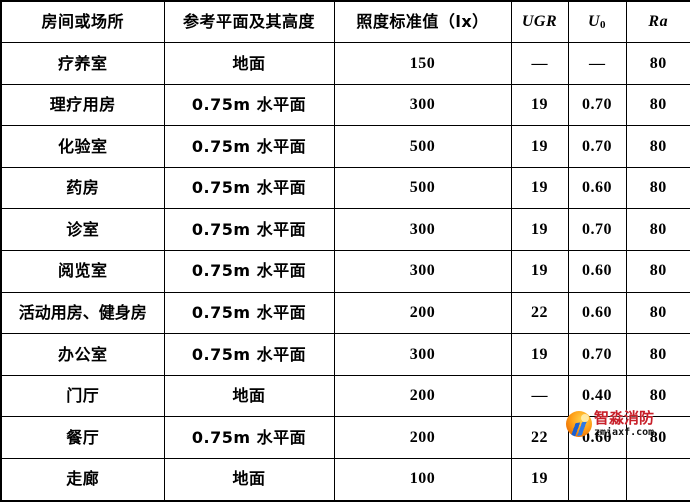 Image resolution: width=690 pixels, height=502 pixels. I want to click on cell-room: 门厅, so click(82, 396).